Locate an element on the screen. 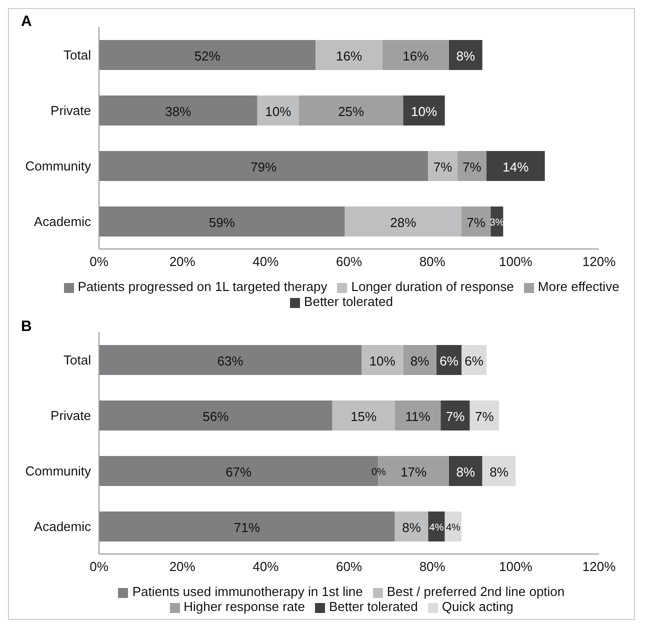 This screenshot has width=645, height=643. data-label: 63% is located at coordinates (230, 361).